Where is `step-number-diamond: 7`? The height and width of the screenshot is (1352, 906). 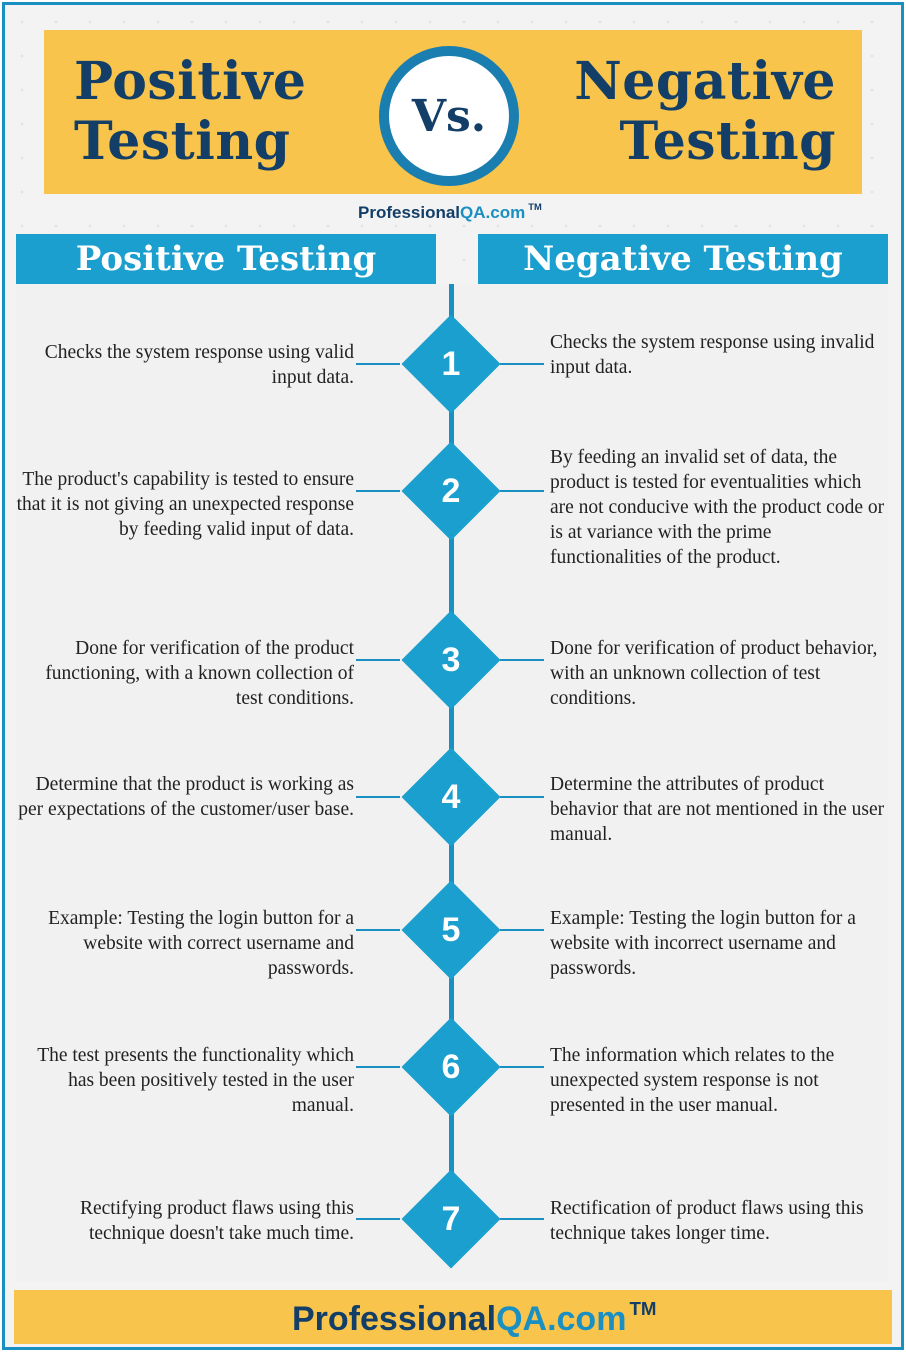 step-number-diamond: 7 is located at coordinates (451, 1219).